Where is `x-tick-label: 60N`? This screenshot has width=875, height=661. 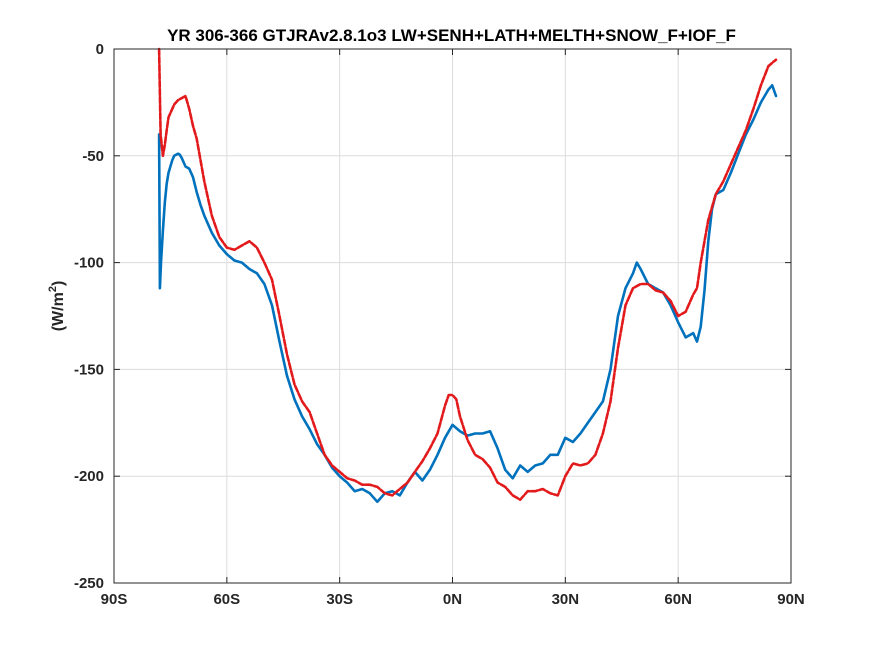
x-tick-label: 60N is located at coordinates (678, 599).